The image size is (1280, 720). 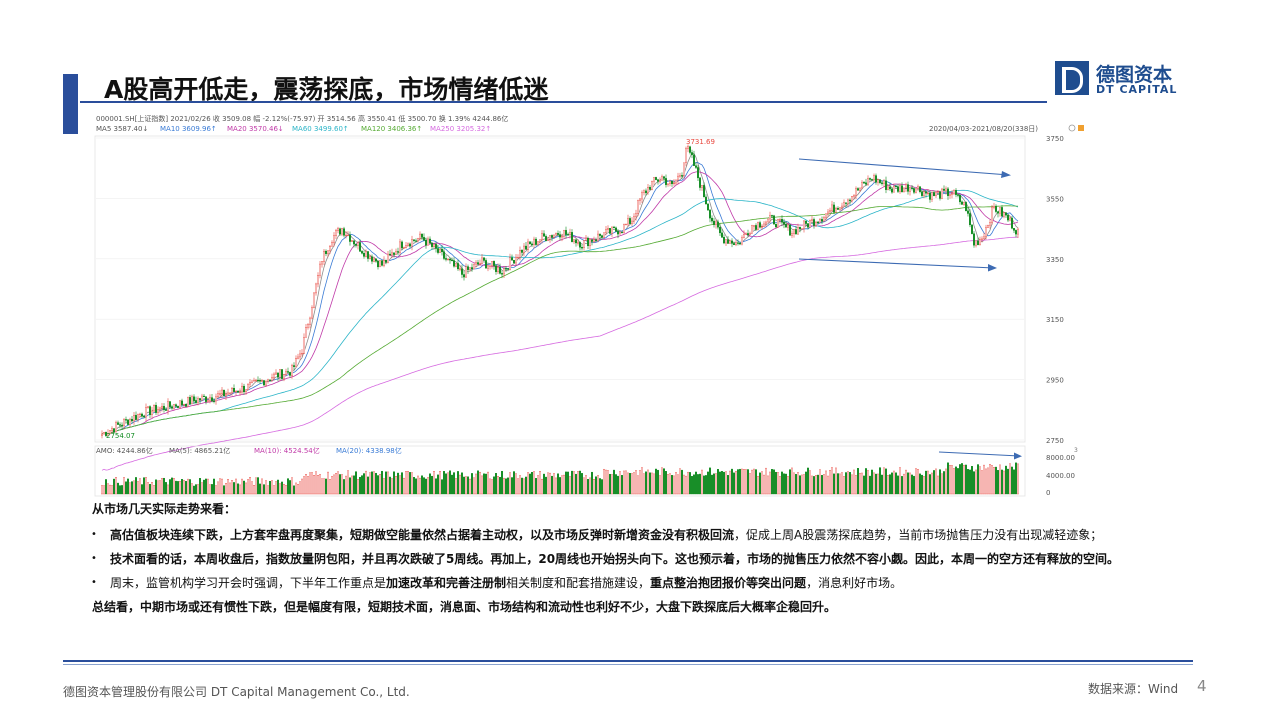 What do you see at coordinates (560, 471) in the screenshot?
I see `volume-panel` at bounding box center [560, 471].